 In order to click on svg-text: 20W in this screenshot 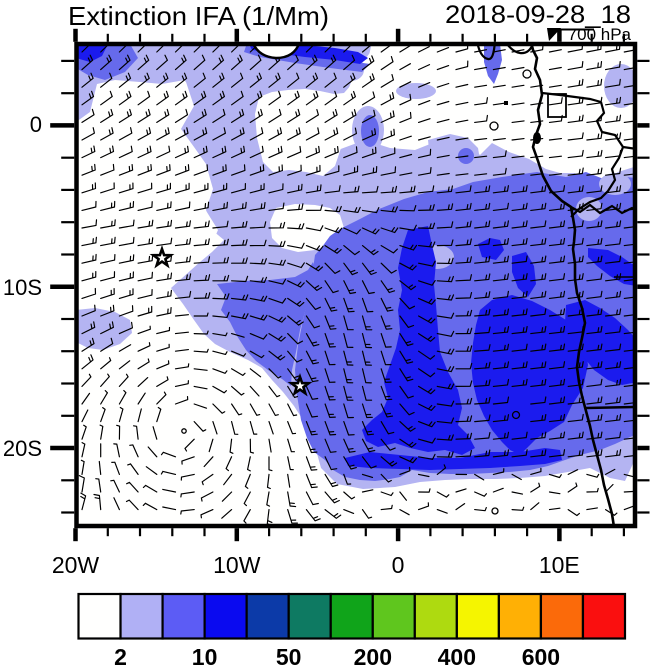, I will do `click(76, 565)`.